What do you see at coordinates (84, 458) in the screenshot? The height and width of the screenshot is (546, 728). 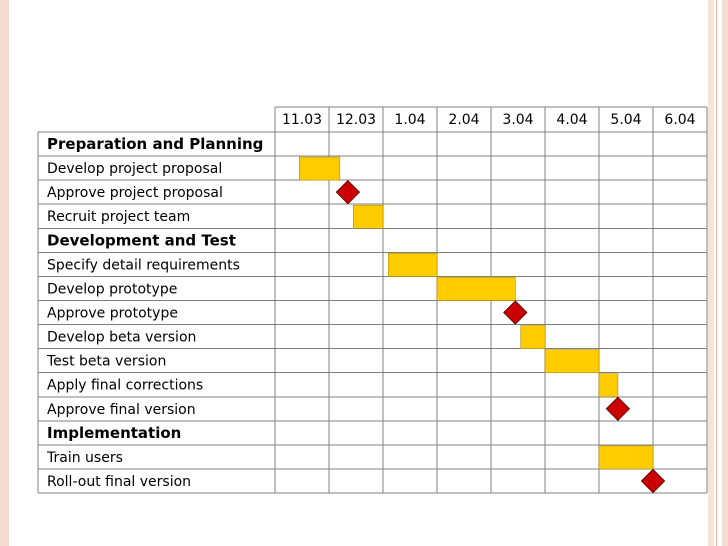 I see `task-label: Train users` at bounding box center [84, 458].